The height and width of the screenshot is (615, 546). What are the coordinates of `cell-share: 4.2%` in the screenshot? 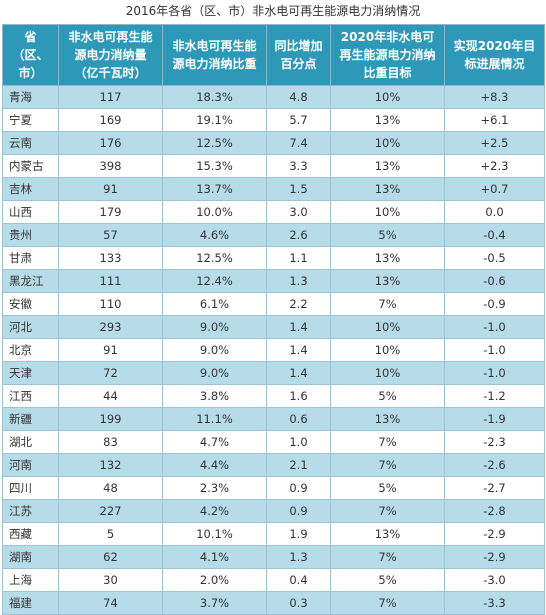 It's located at (214, 511).